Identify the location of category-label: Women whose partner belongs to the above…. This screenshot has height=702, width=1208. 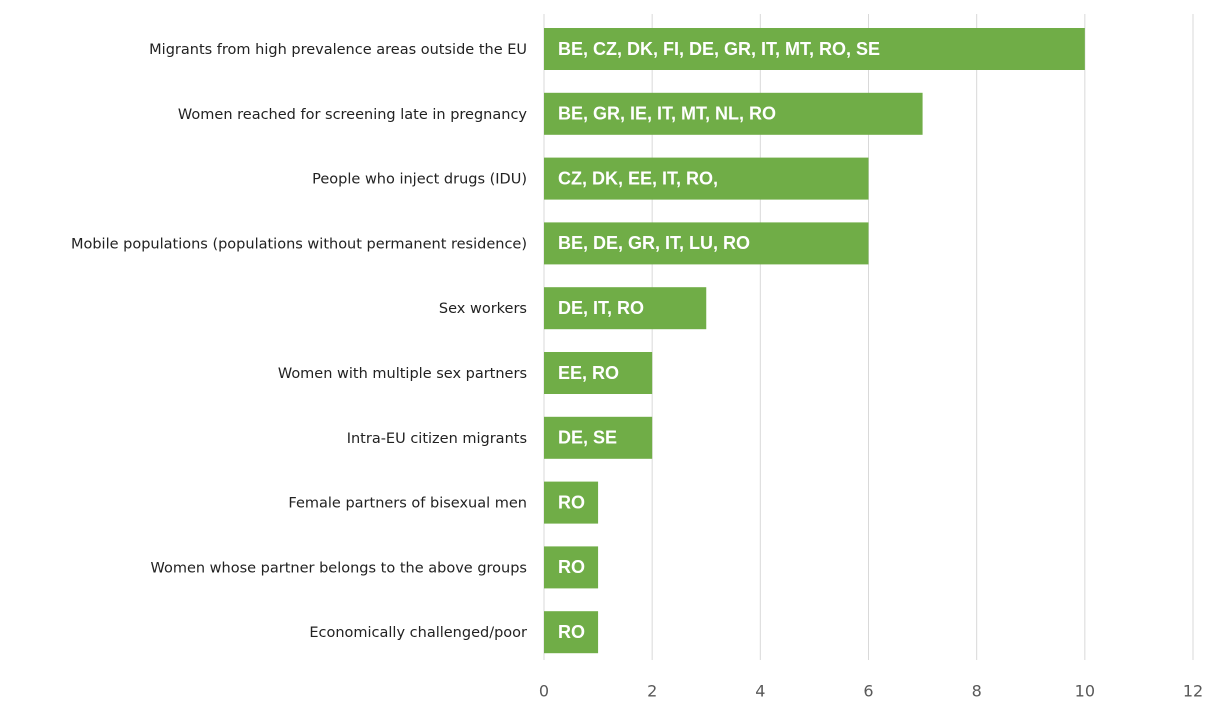
(338, 568).